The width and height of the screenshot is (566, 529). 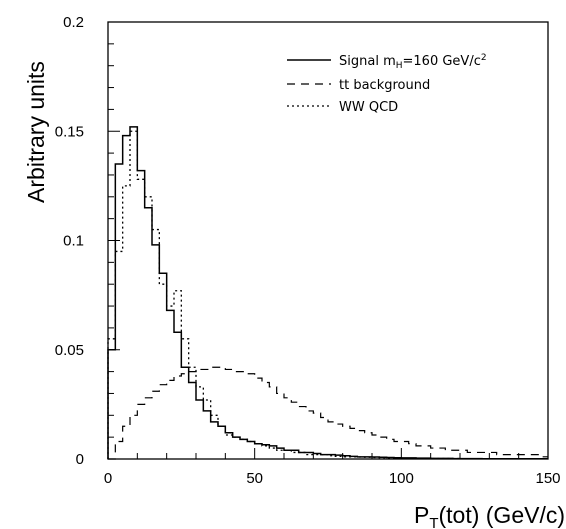 What do you see at coordinates (368, 107) in the screenshot?
I see `legend-label-ww: WW QCD` at bounding box center [368, 107].